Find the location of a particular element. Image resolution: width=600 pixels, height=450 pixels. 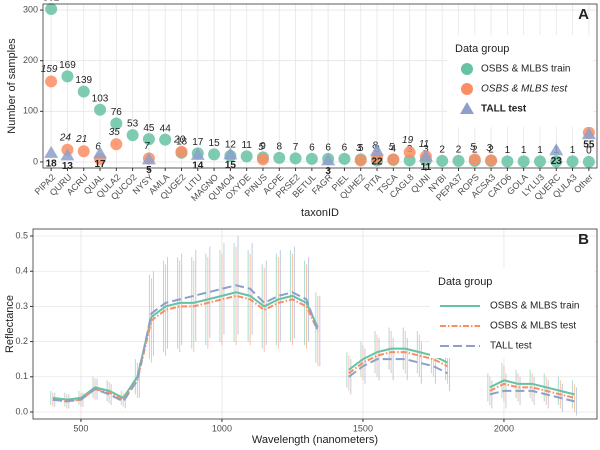

y-tick-label: 0.3 is located at coordinates (21, 306).